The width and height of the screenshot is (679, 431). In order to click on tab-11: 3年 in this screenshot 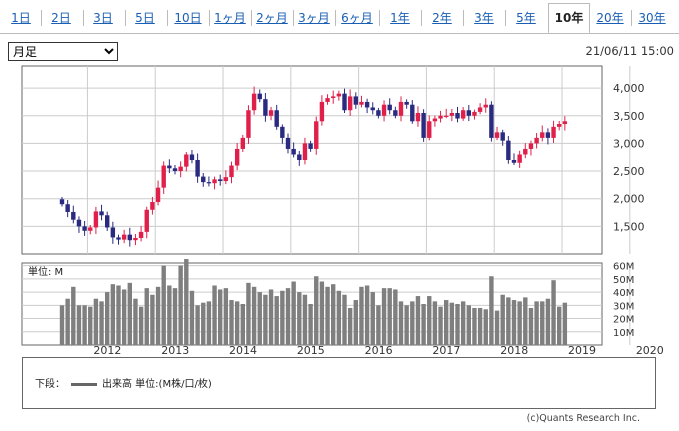, I will do `click(484, 18)`.